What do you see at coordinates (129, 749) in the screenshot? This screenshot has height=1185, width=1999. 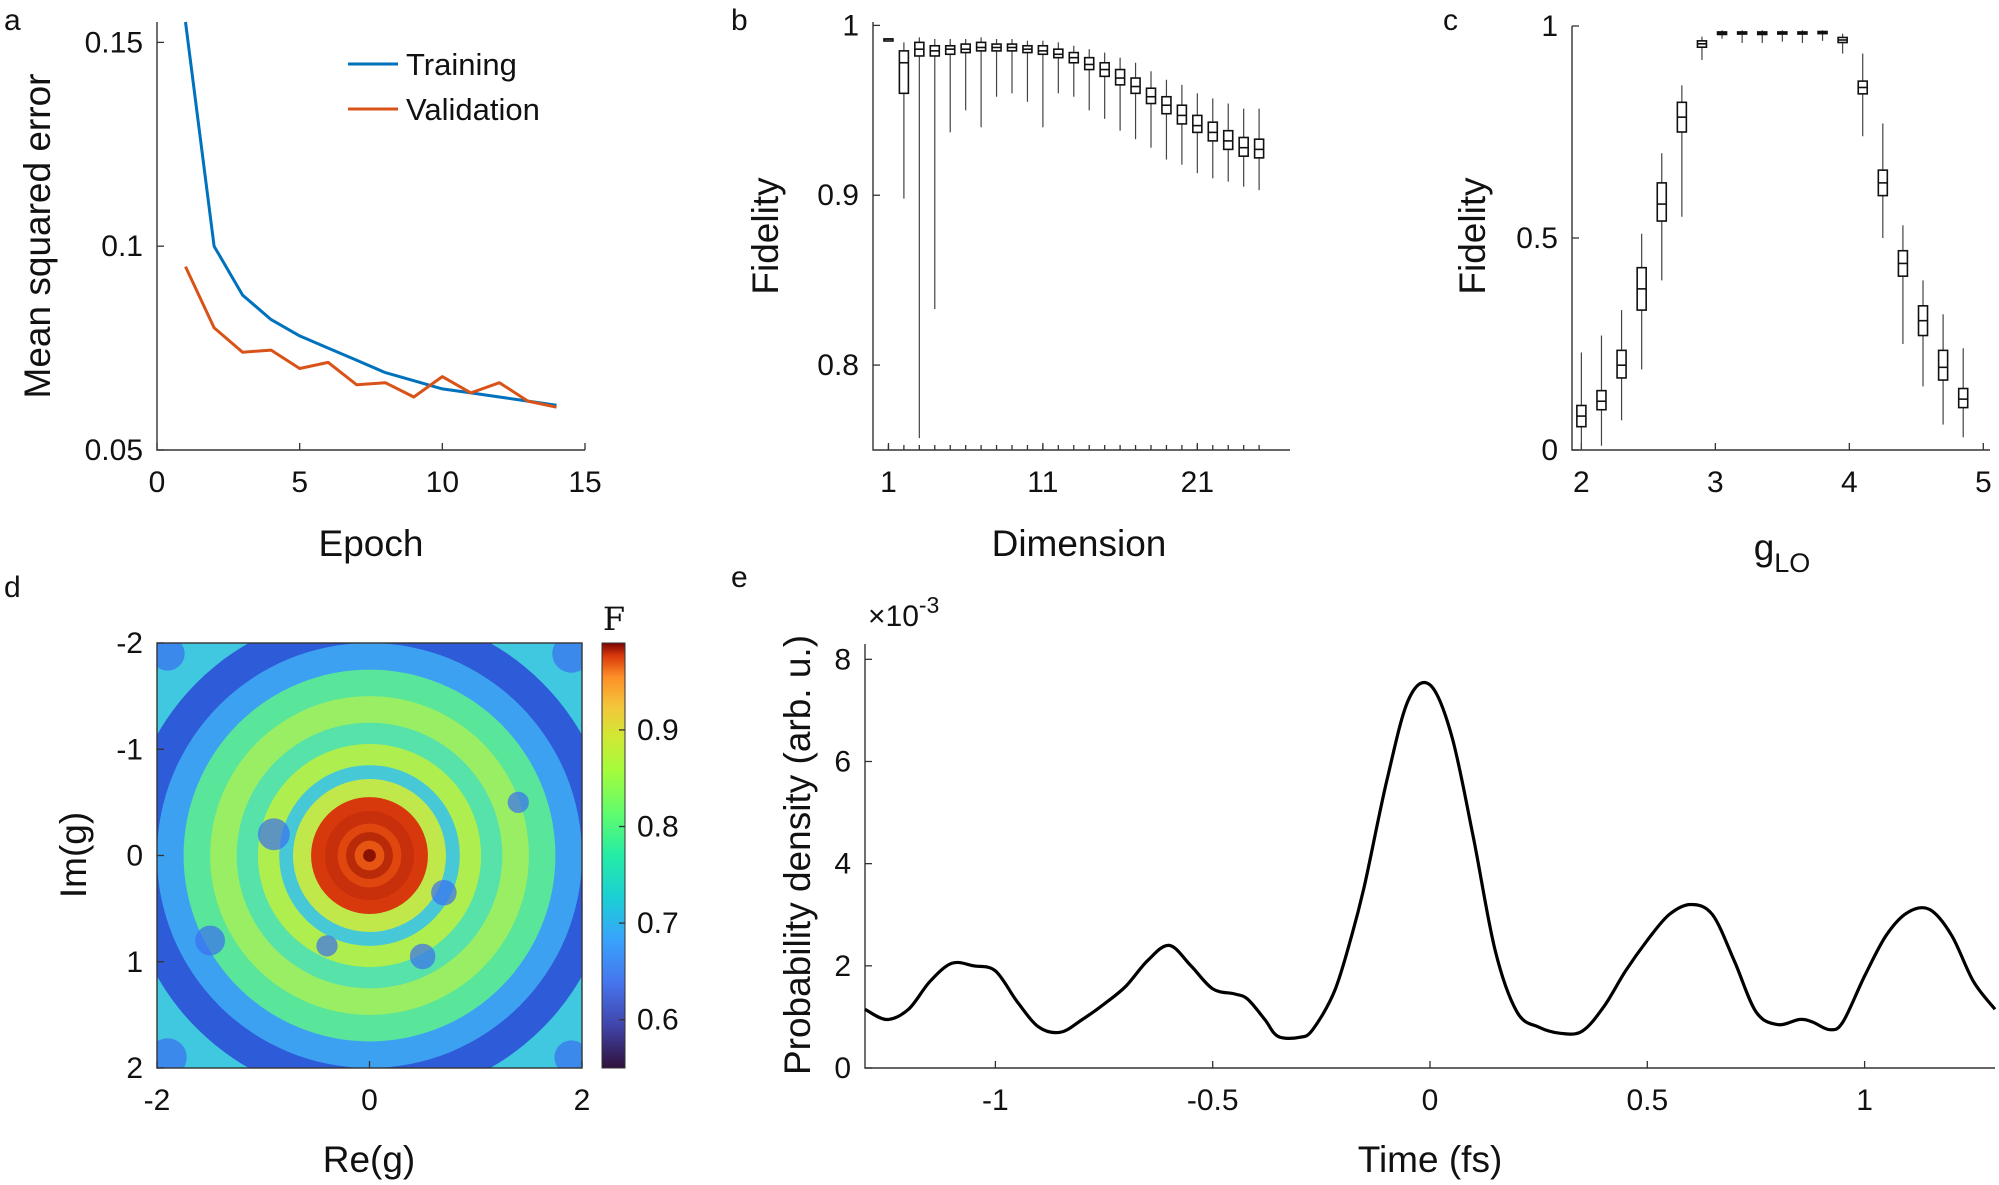 I see `panel-d-ytick-label: -1` at bounding box center [129, 749].